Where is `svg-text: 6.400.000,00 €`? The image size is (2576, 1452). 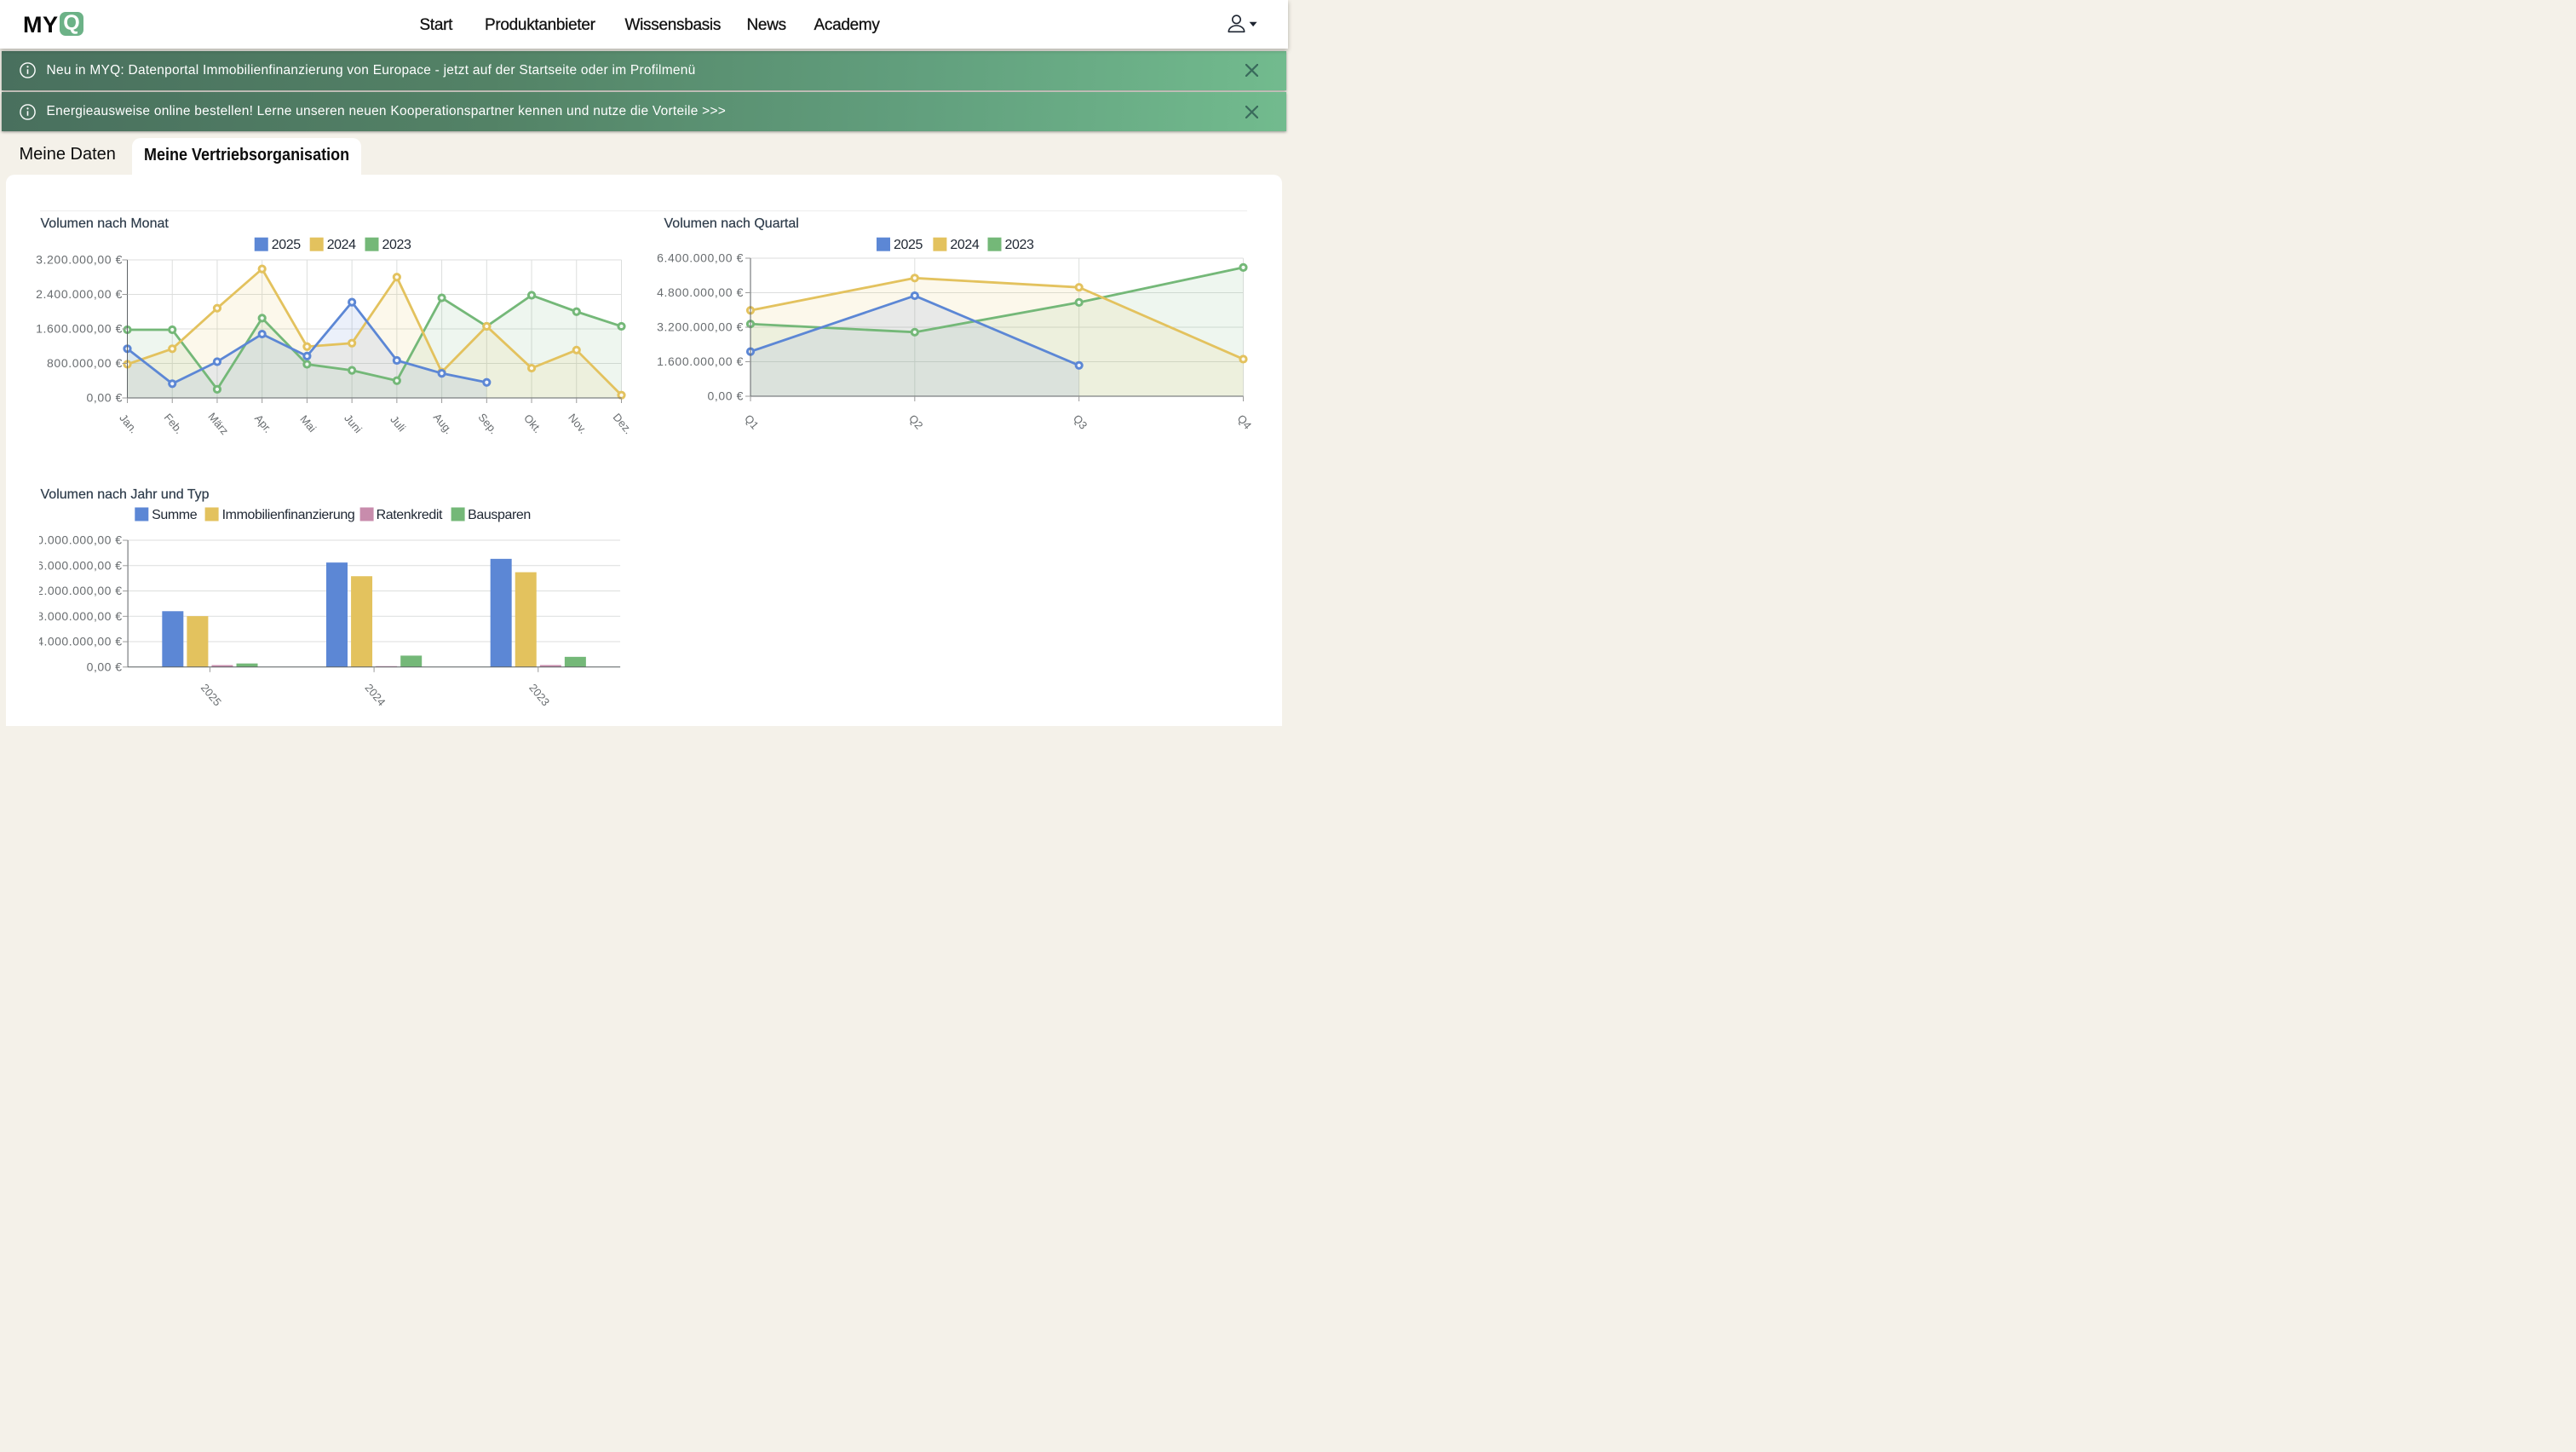 svg-text: 6.400.000,00 € is located at coordinates (701, 258).